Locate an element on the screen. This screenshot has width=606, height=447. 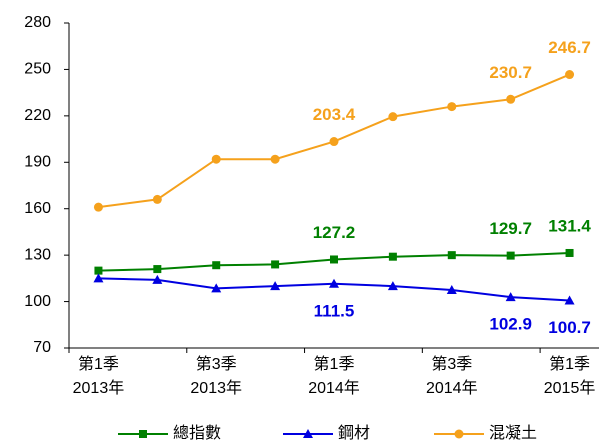
data-label: 230.7 is located at coordinates (510, 72).